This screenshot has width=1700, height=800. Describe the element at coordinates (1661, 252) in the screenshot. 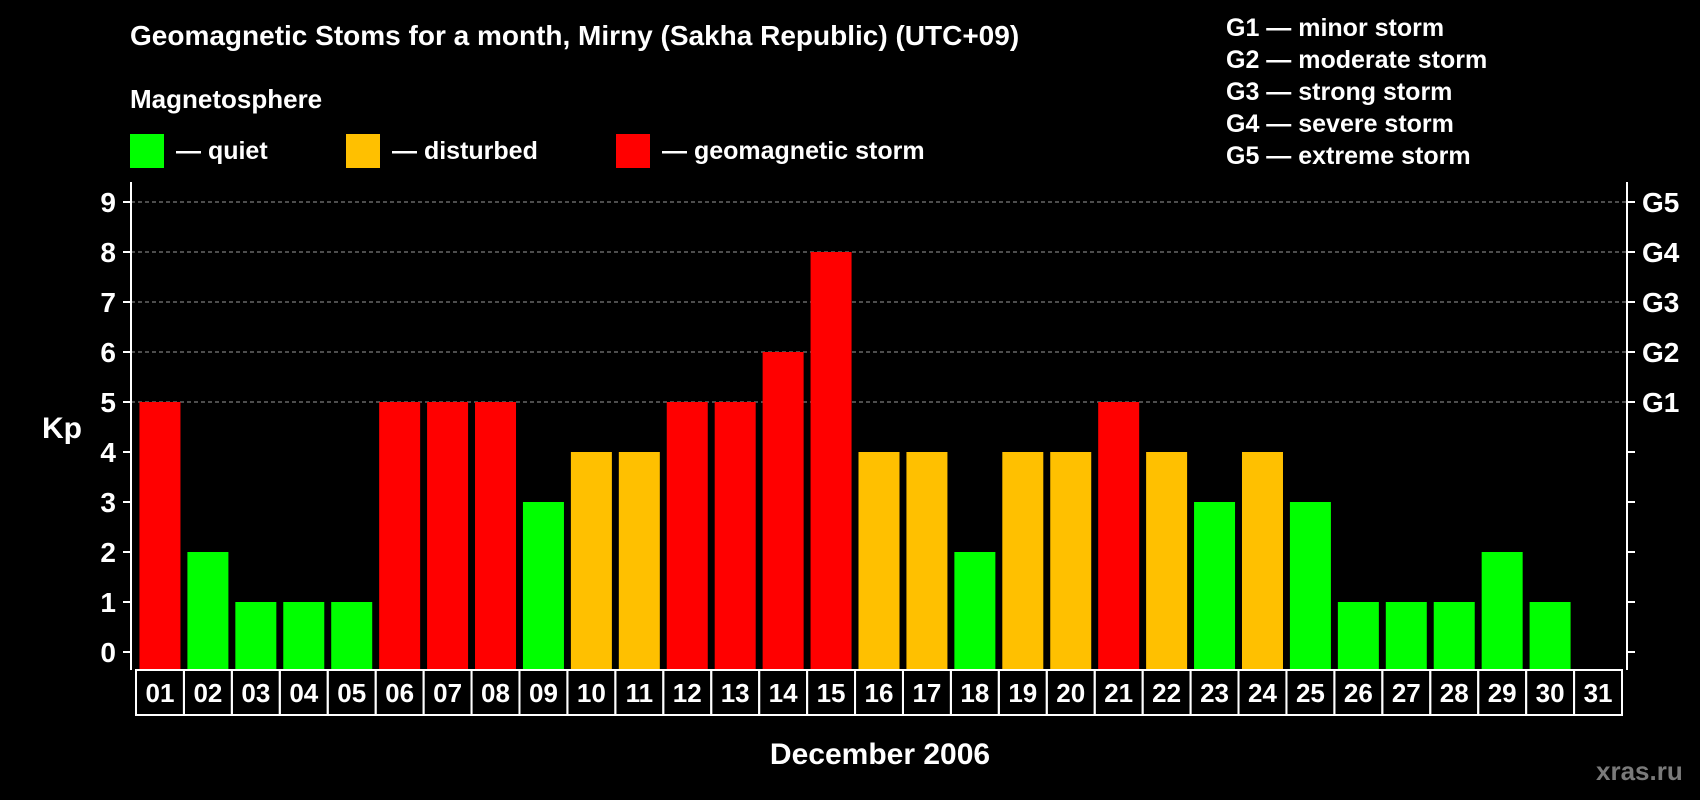

I see `right-tick-label-G4: G4` at that location.